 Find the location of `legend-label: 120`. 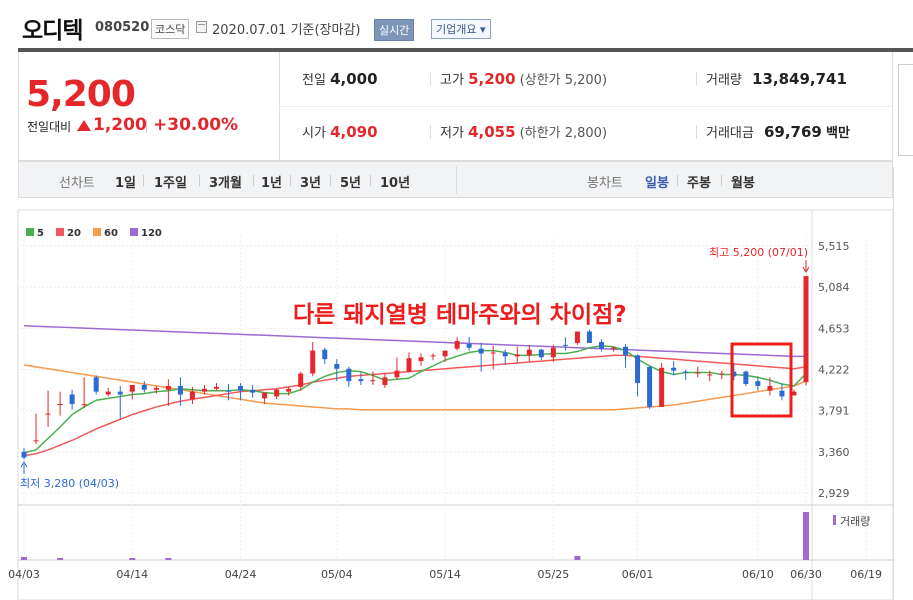

legend-label: 120 is located at coordinates (151, 233).